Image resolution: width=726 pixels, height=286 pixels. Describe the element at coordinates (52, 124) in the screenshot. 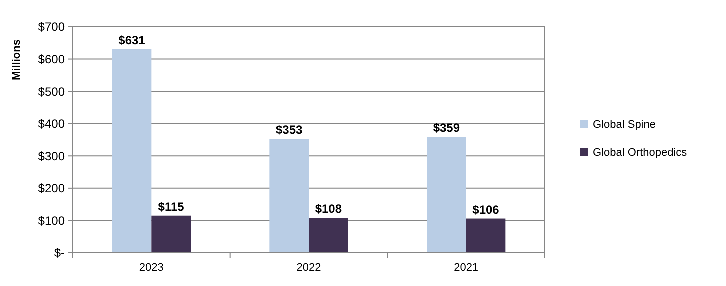

I see `y-tick-label: $400` at that location.